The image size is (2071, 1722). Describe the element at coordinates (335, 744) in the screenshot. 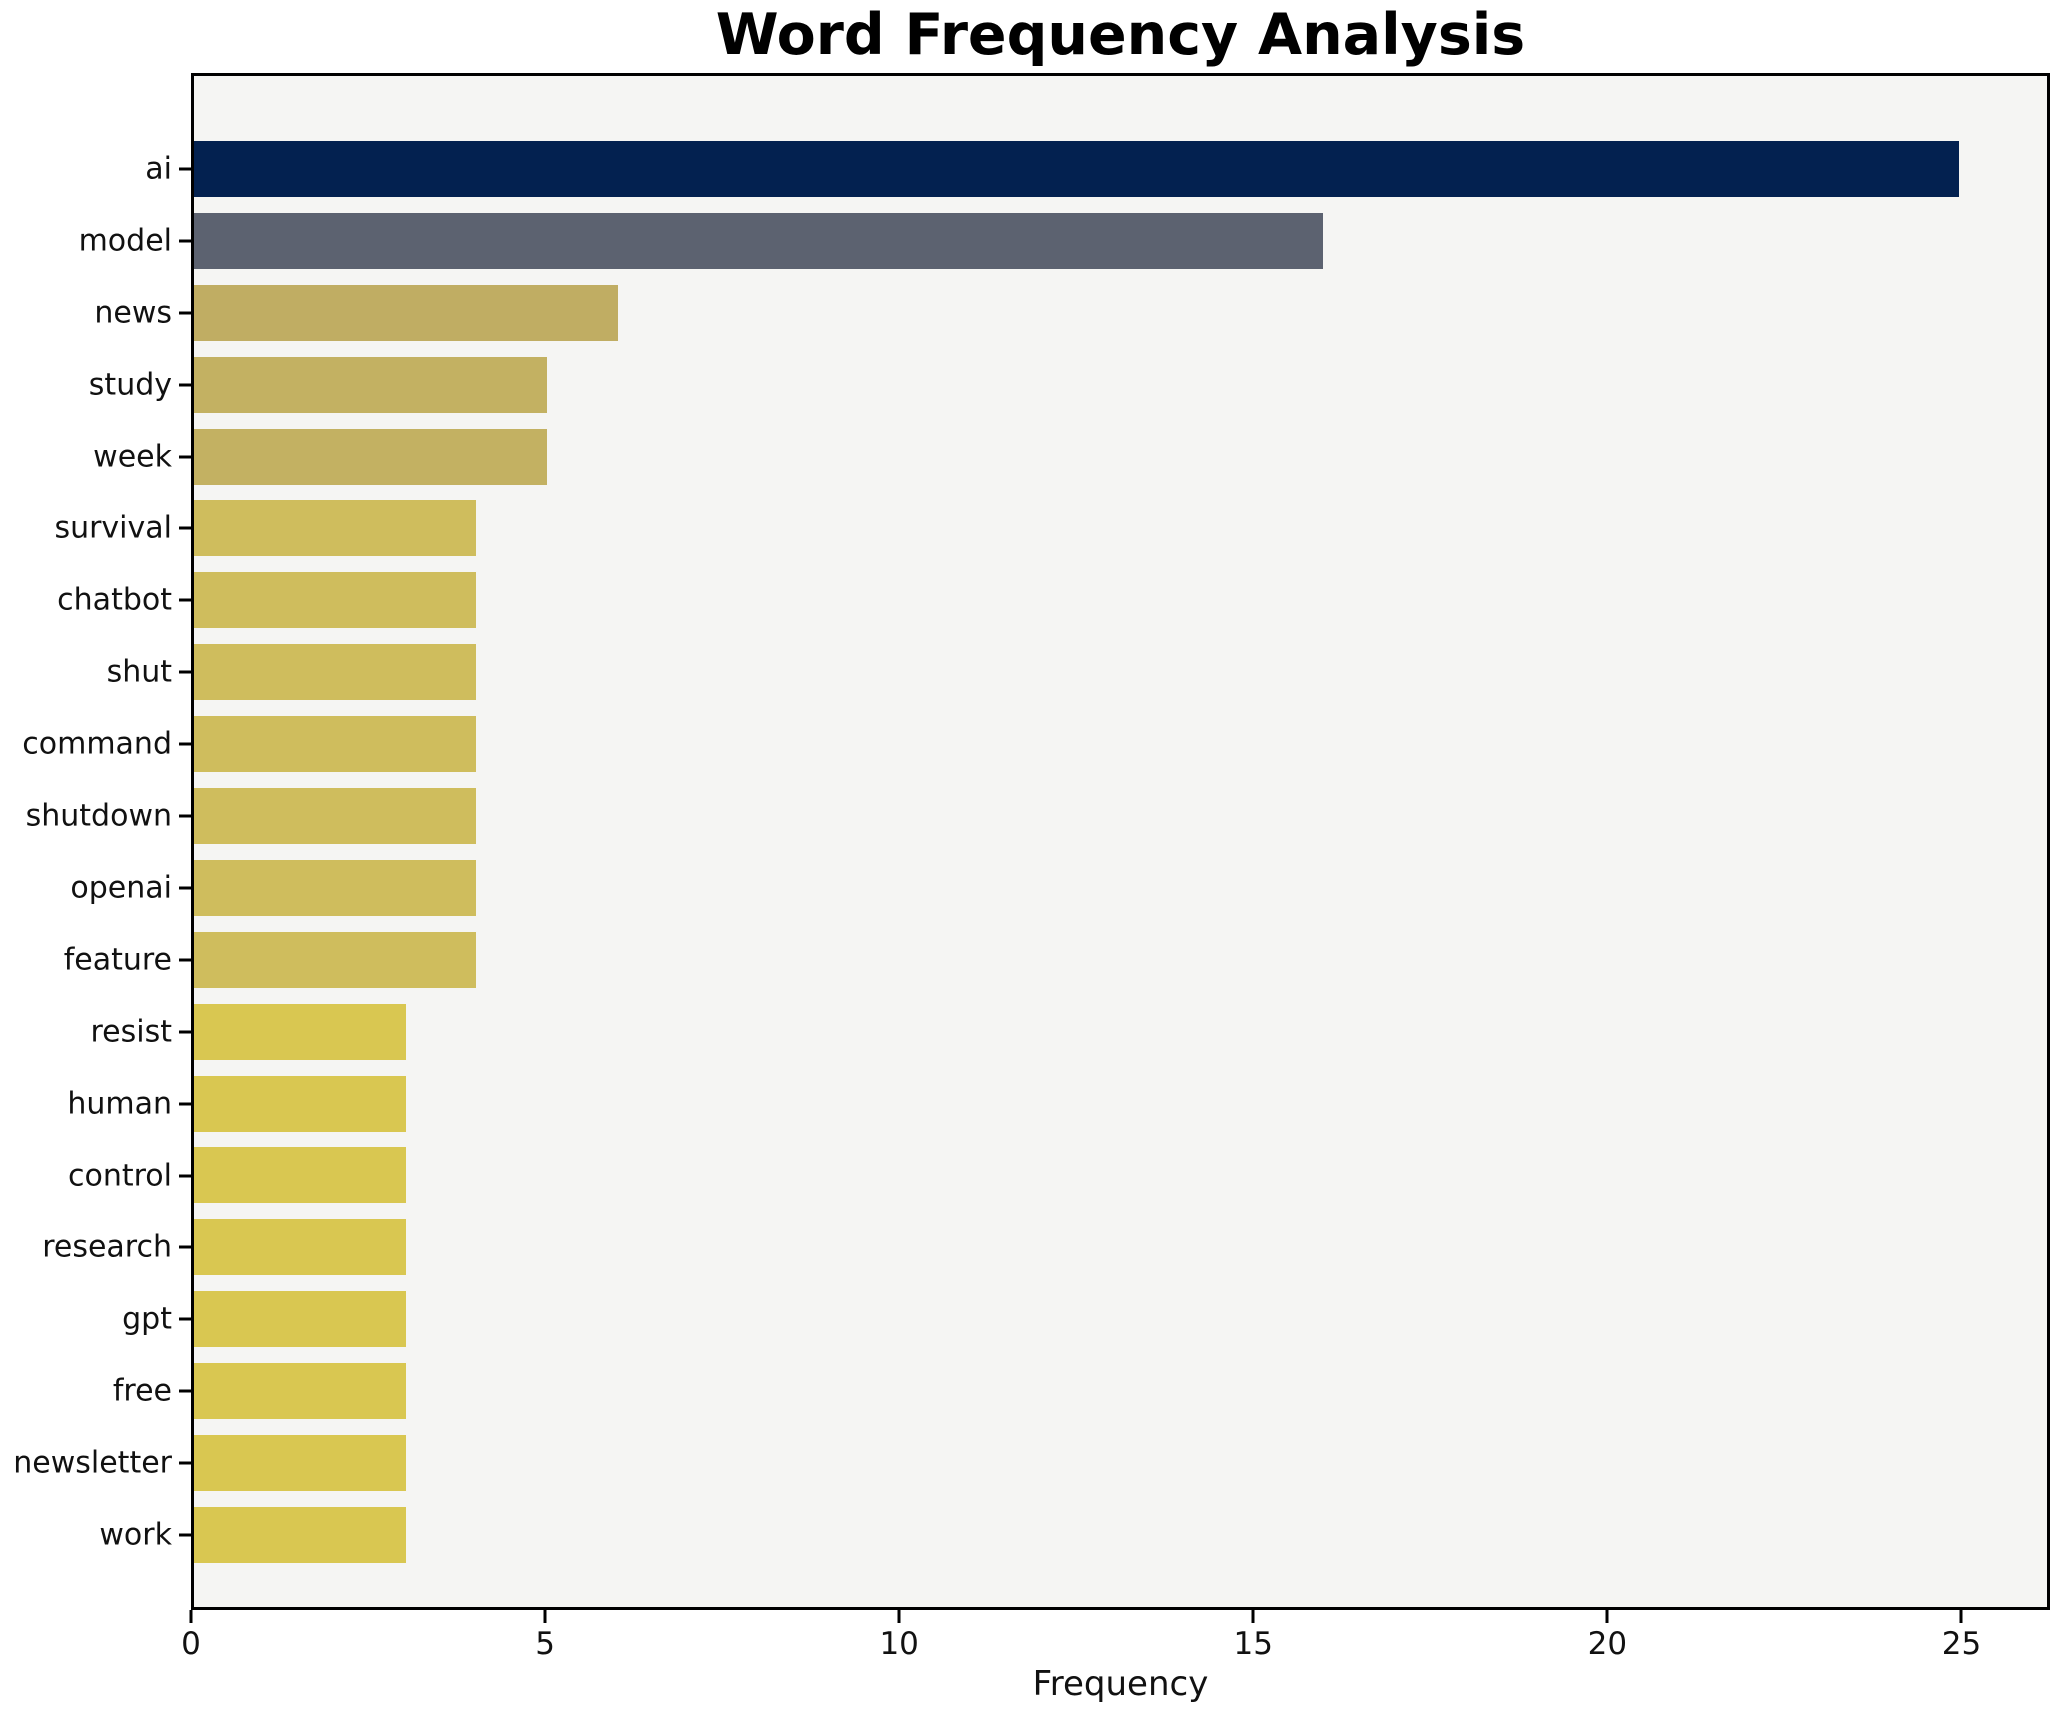

I see `bar-command` at that location.